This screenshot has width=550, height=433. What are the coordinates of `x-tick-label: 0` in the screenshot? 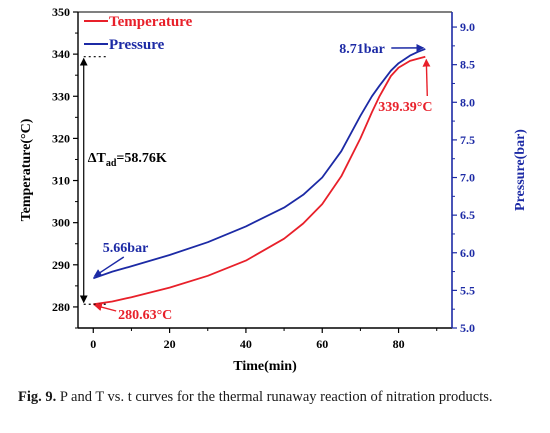 It's located at (93, 344).